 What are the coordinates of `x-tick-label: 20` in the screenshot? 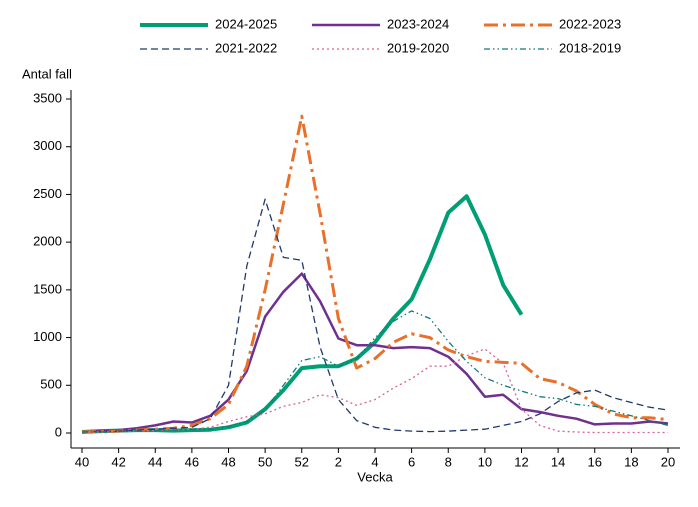 It's located at (668, 461).